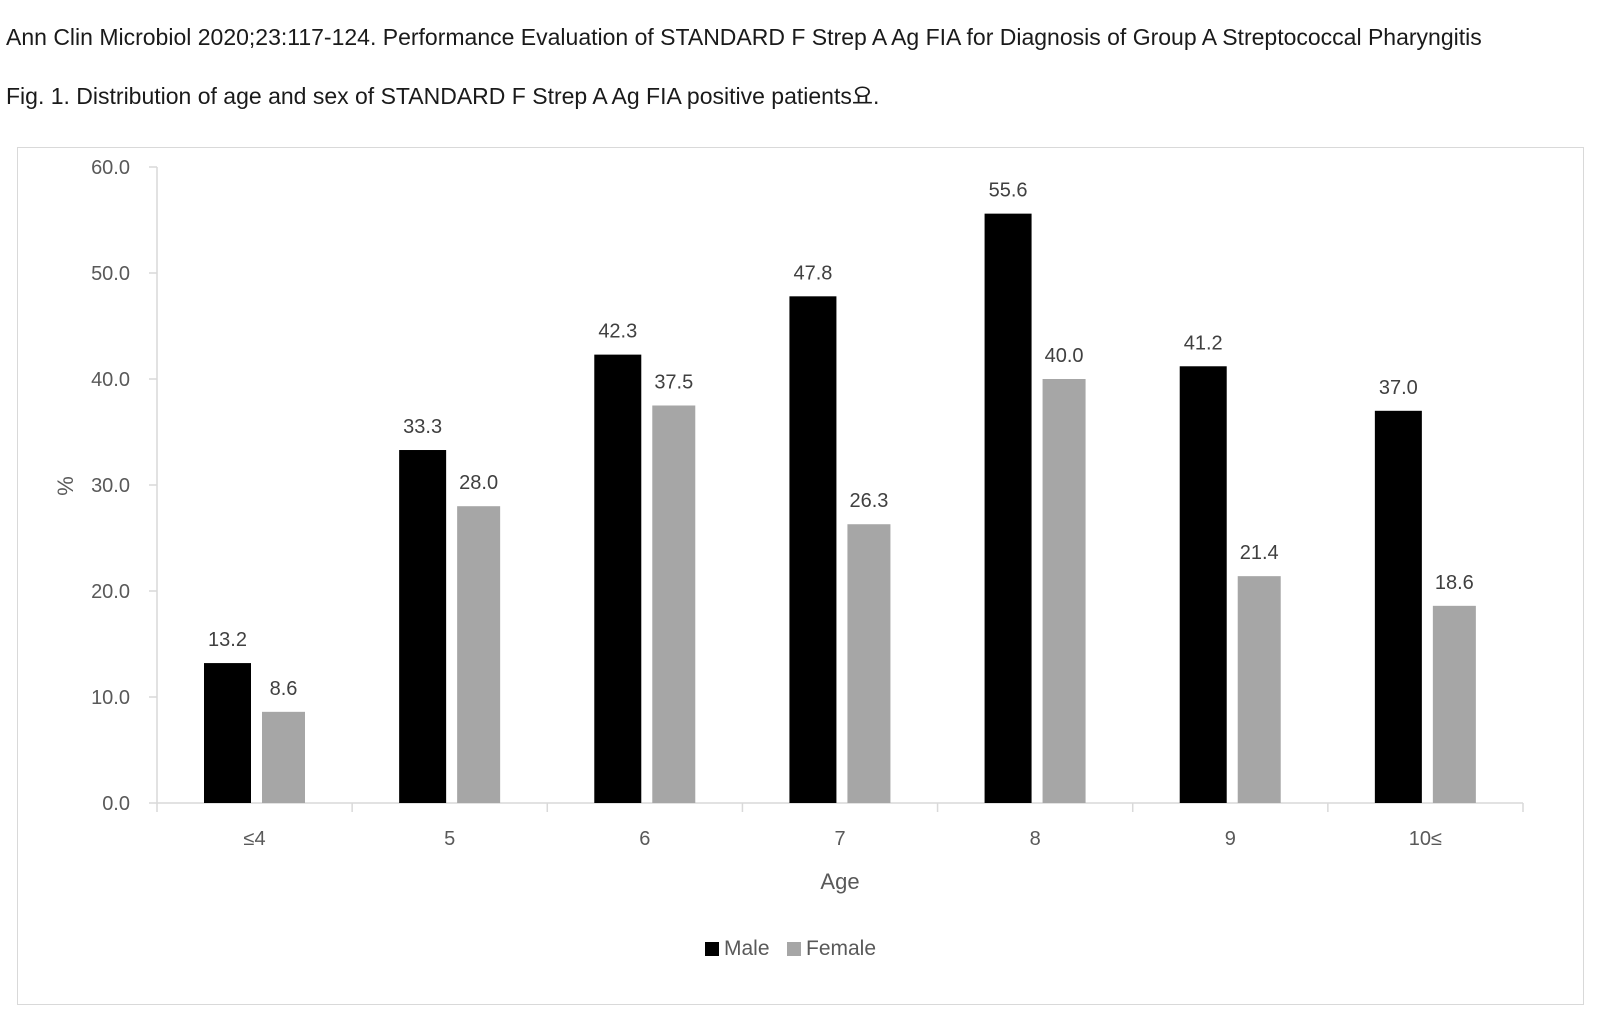 The width and height of the screenshot is (1600, 1020). Describe the element at coordinates (422, 427) in the screenshot. I see `data-label: 33.3` at that location.